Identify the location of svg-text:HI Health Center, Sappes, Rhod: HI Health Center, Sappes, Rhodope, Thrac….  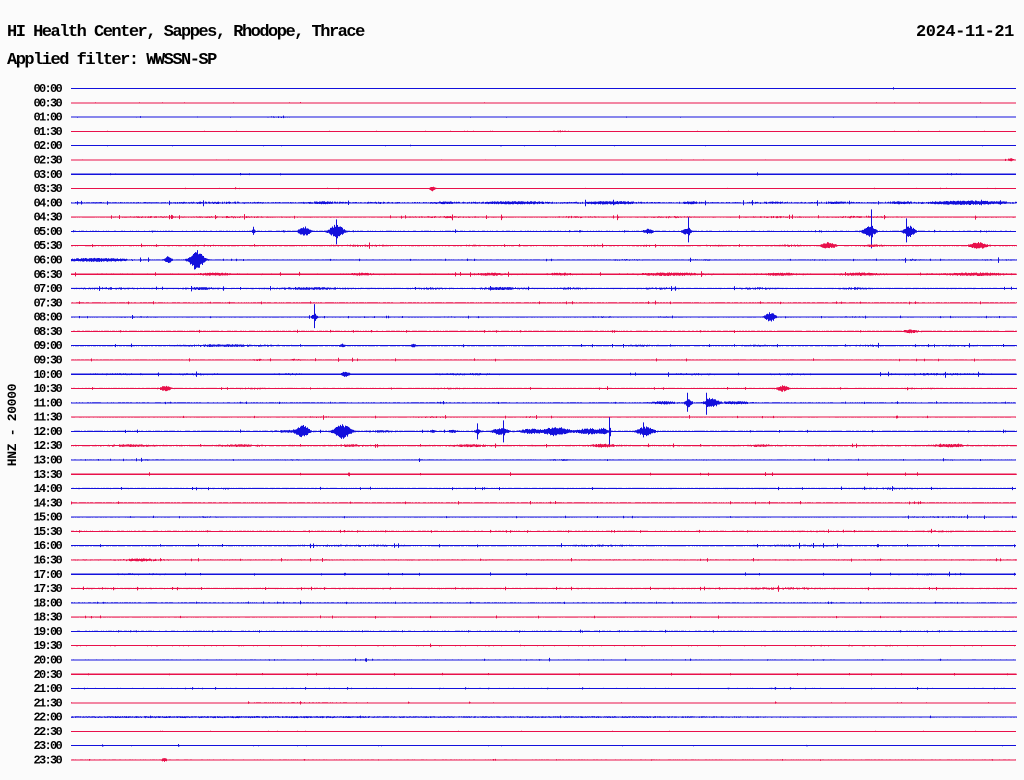
(186, 32).